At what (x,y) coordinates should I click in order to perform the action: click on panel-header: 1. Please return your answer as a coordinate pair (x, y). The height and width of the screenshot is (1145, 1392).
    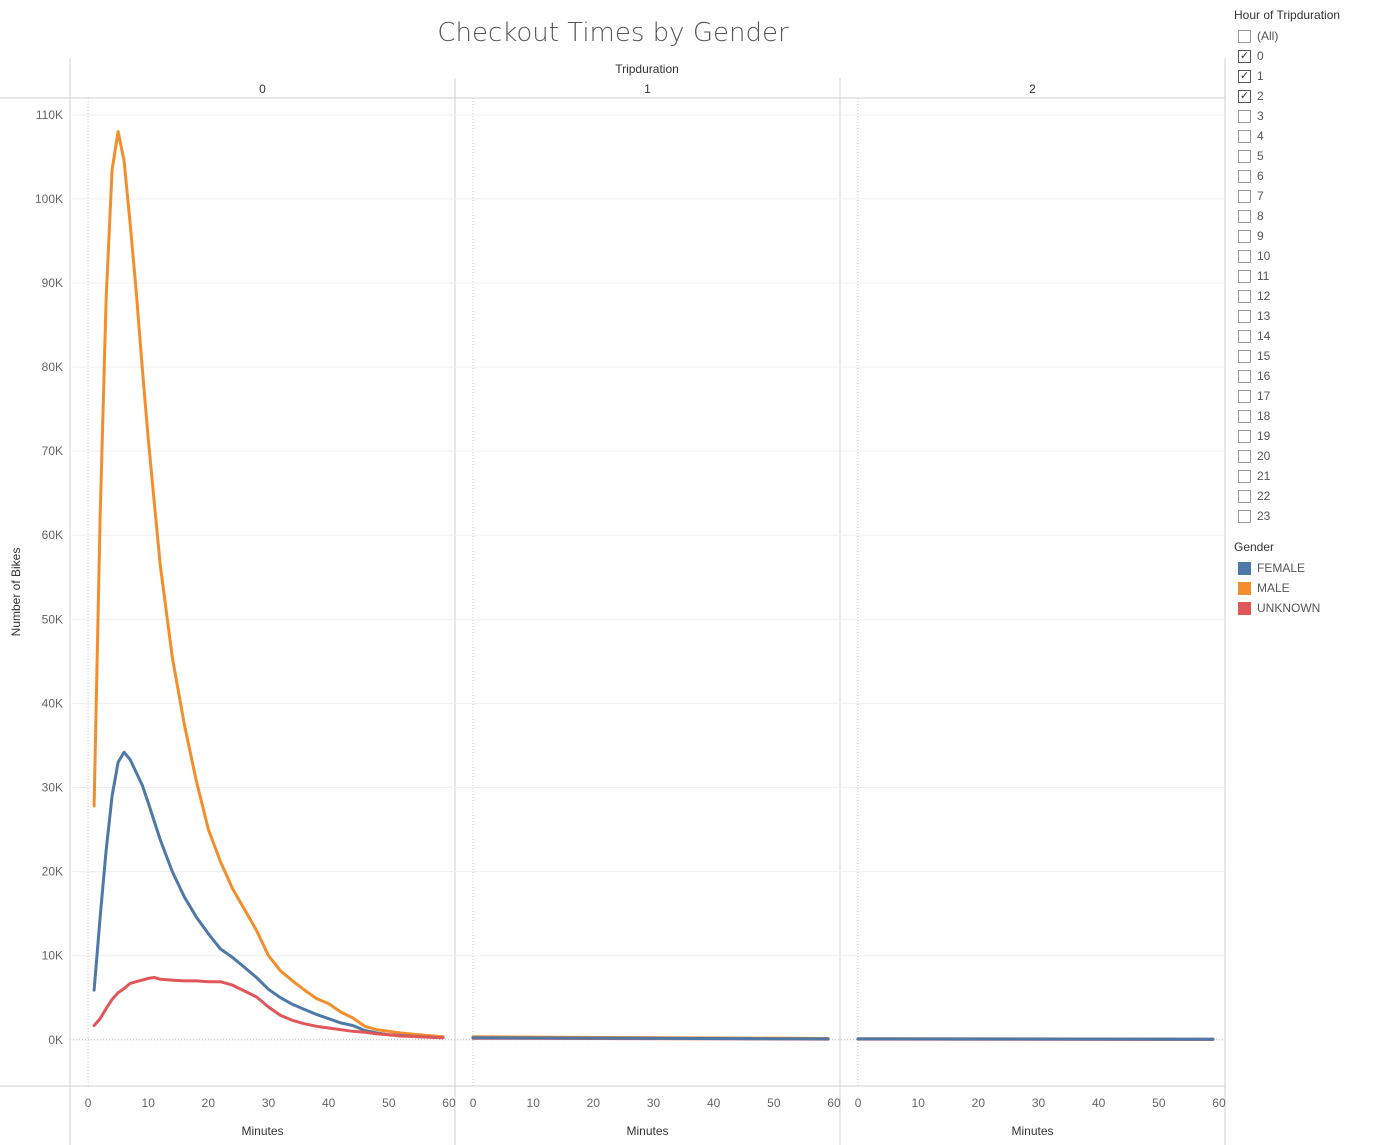
    Looking at the image, I should click on (647, 89).